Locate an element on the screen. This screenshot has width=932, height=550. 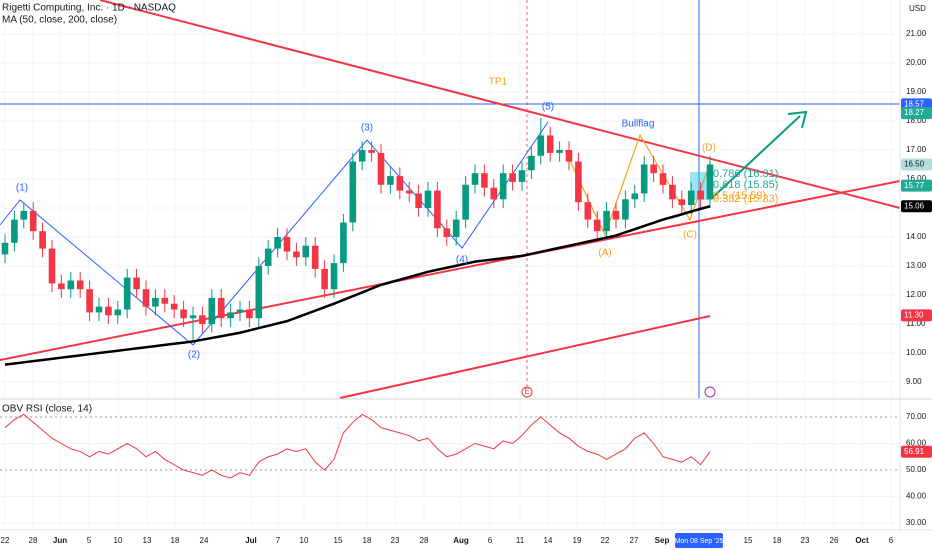
earnings-label: E is located at coordinates (526, 391).